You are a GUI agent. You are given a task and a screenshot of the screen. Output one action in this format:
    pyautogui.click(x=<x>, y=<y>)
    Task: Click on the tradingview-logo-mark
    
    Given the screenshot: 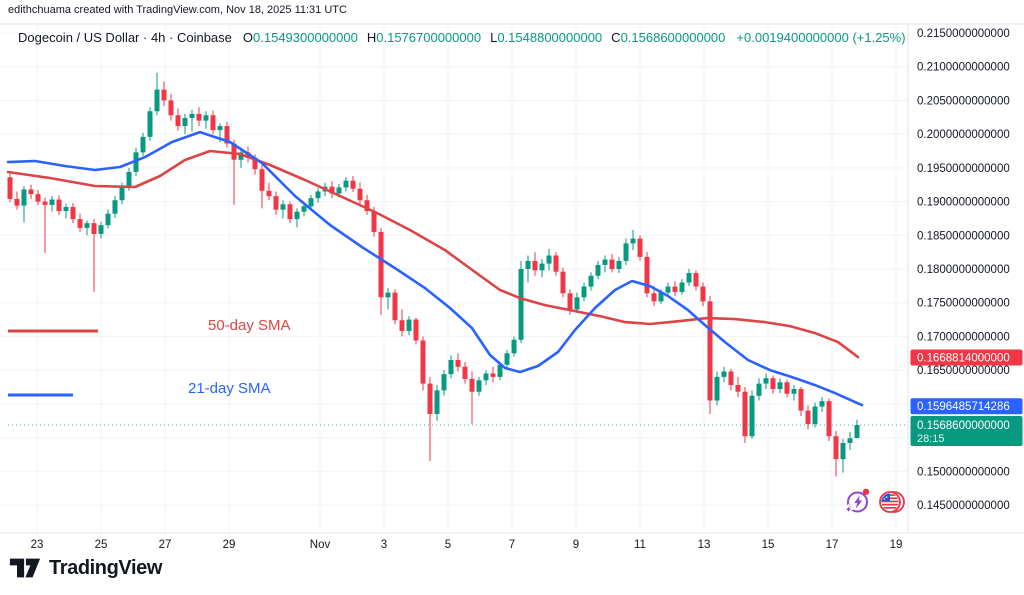 What is the action you would take?
    pyautogui.click(x=25, y=568)
    